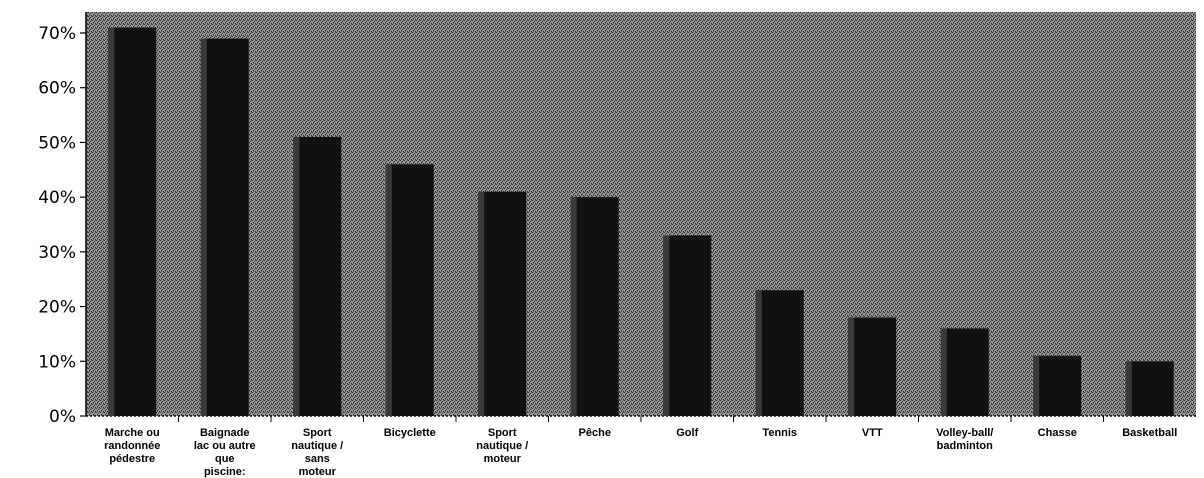 The width and height of the screenshot is (1204, 478). Describe the element at coordinates (57, 34) in the screenshot. I see `y-tick-label: 70%` at that location.